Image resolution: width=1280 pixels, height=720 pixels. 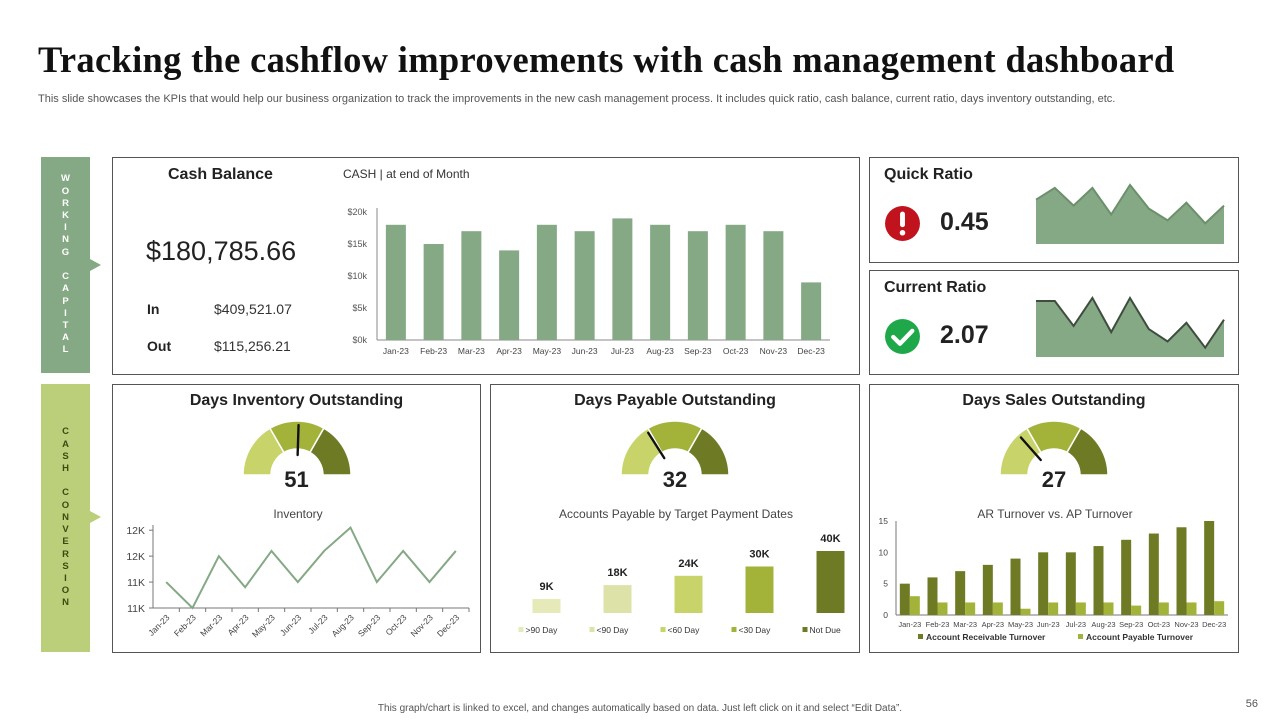 What do you see at coordinates (964, 335) in the screenshot?
I see `current-ratio-value: 2.07` at bounding box center [964, 335].